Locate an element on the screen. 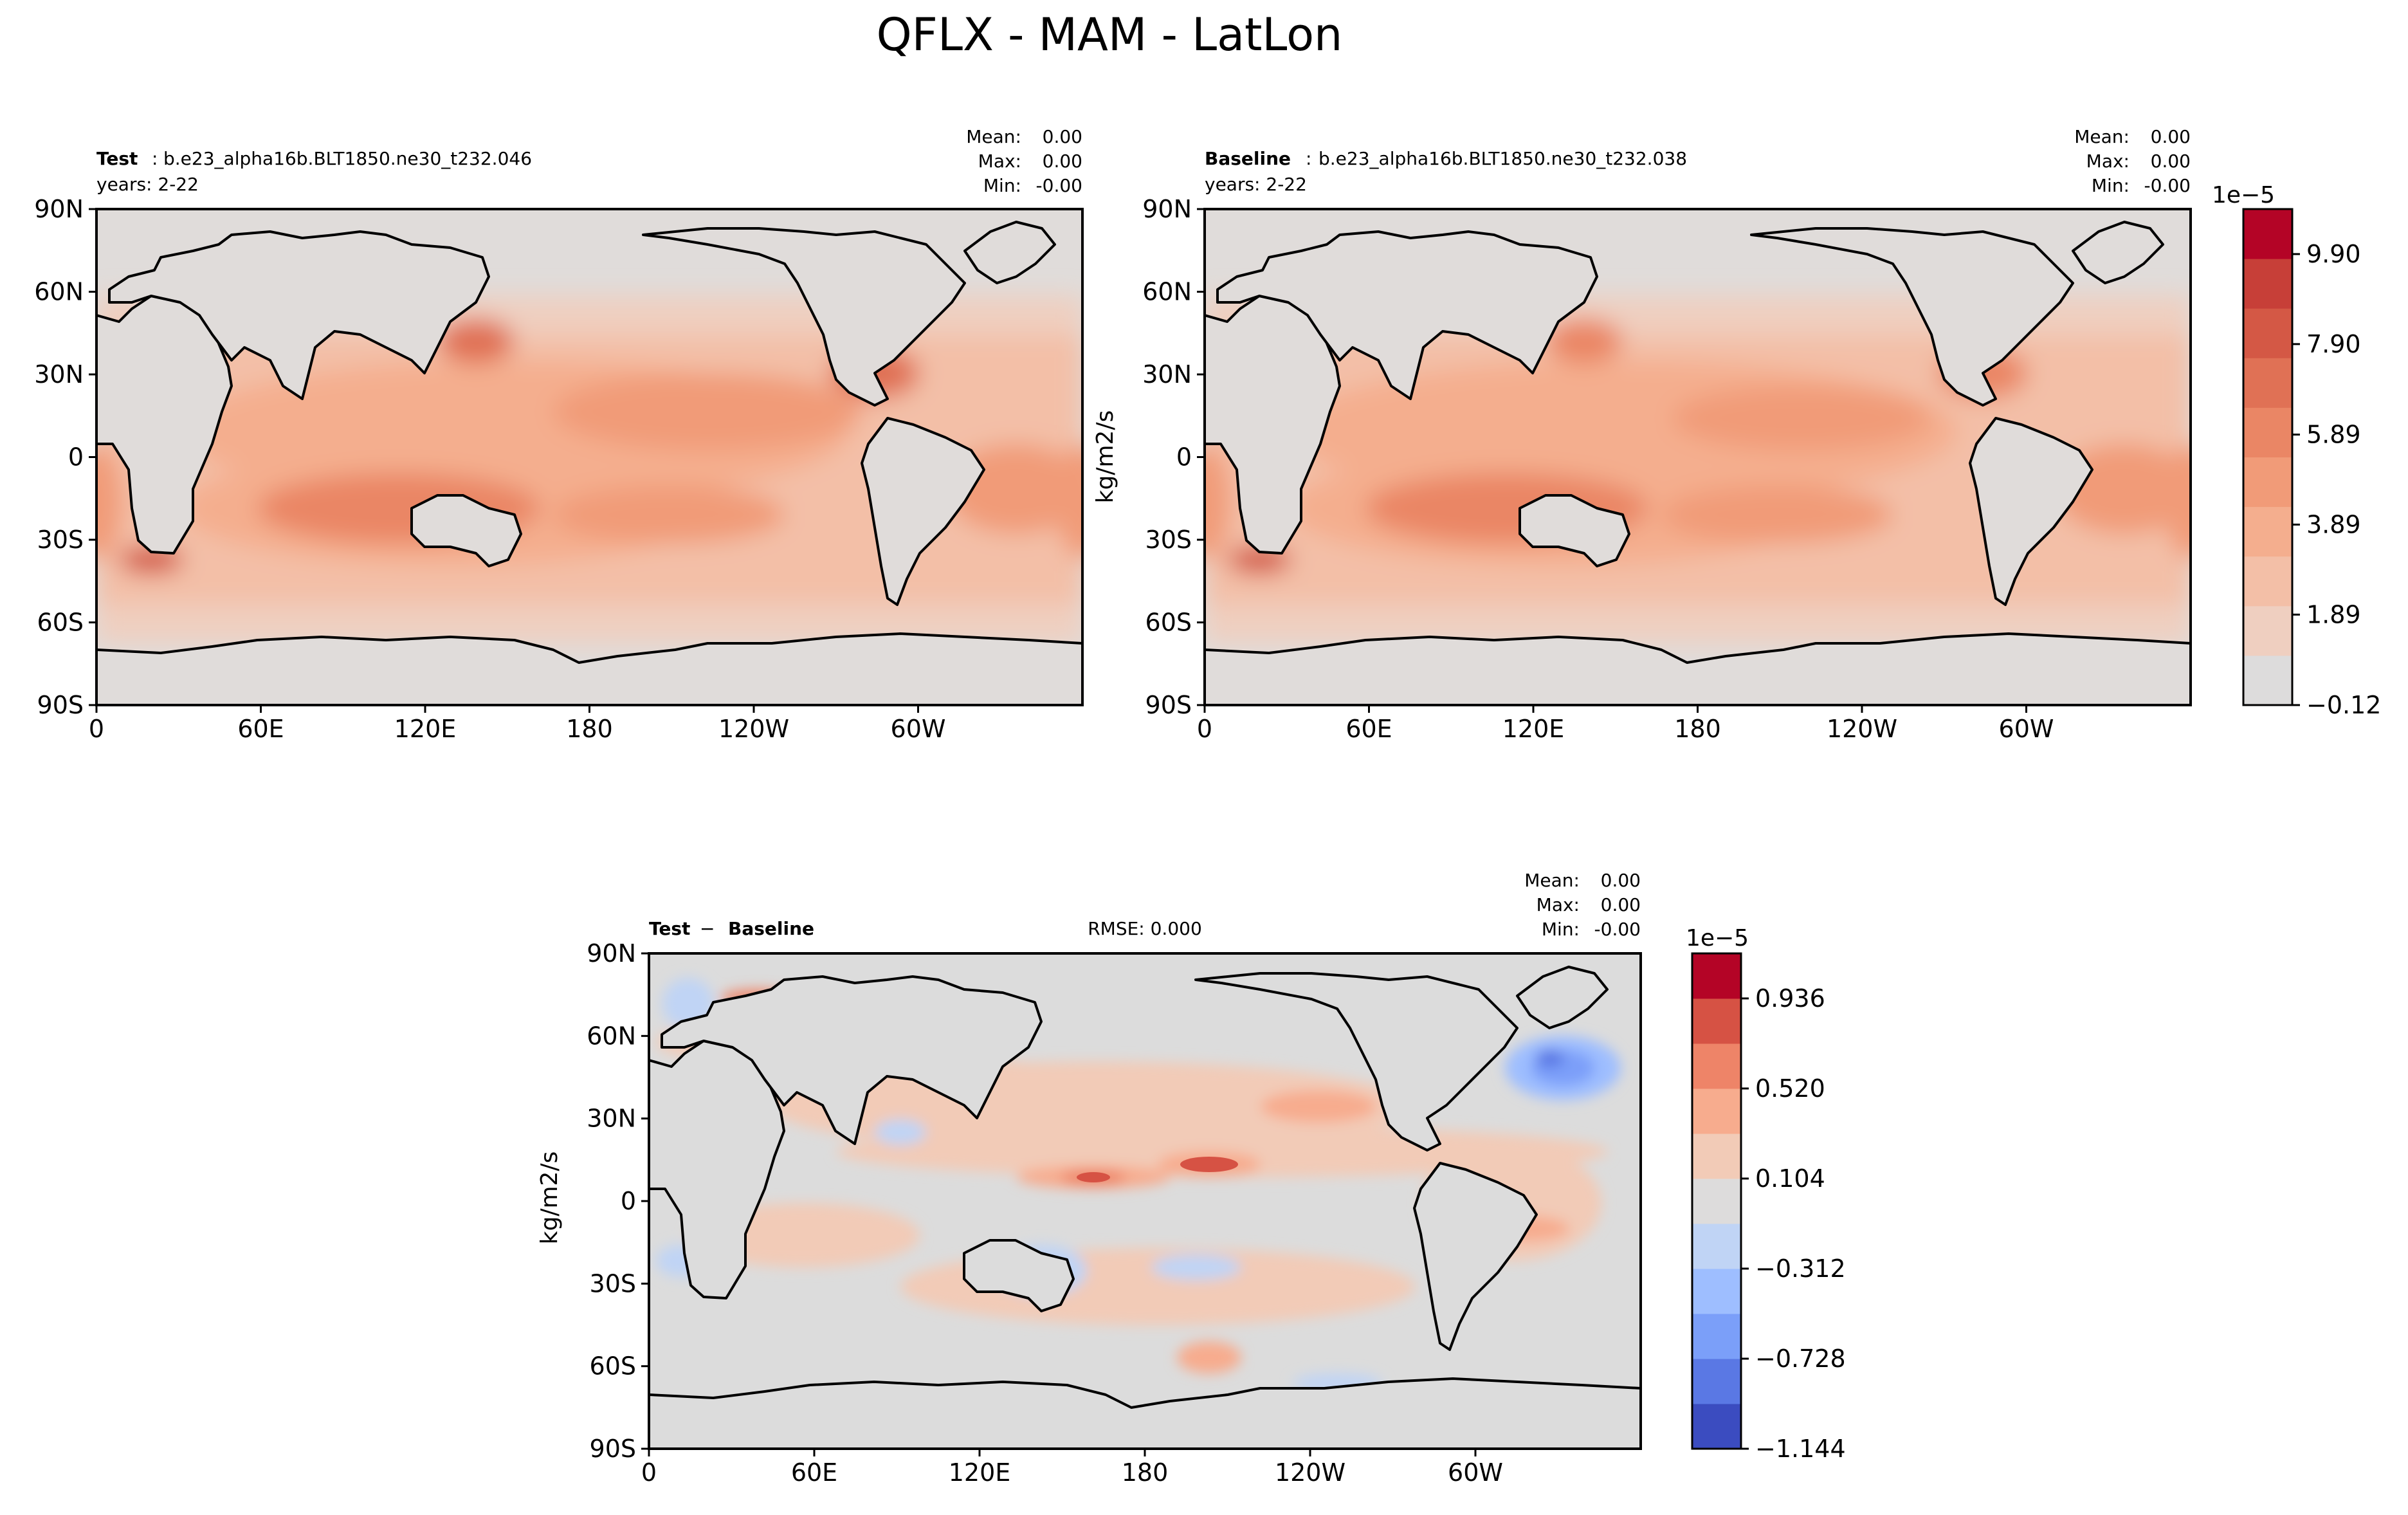  diff-name-baseline: Baseline is located at coordinates (771, 928).